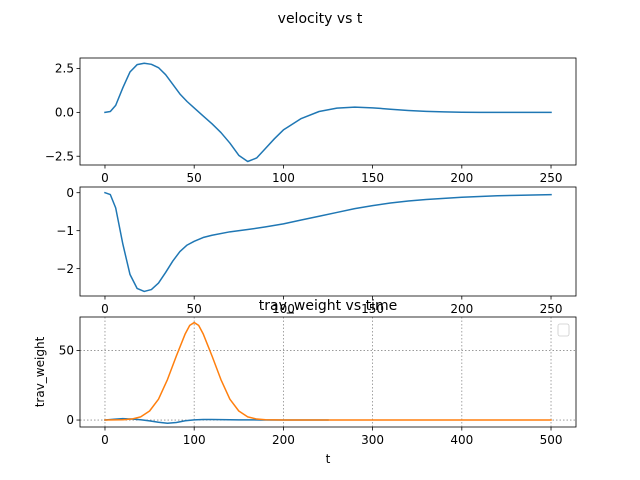  Describe the element at coordinates (320, 19) in the screenshot. I see `figure-suptitle: velocity vs t` at that location.